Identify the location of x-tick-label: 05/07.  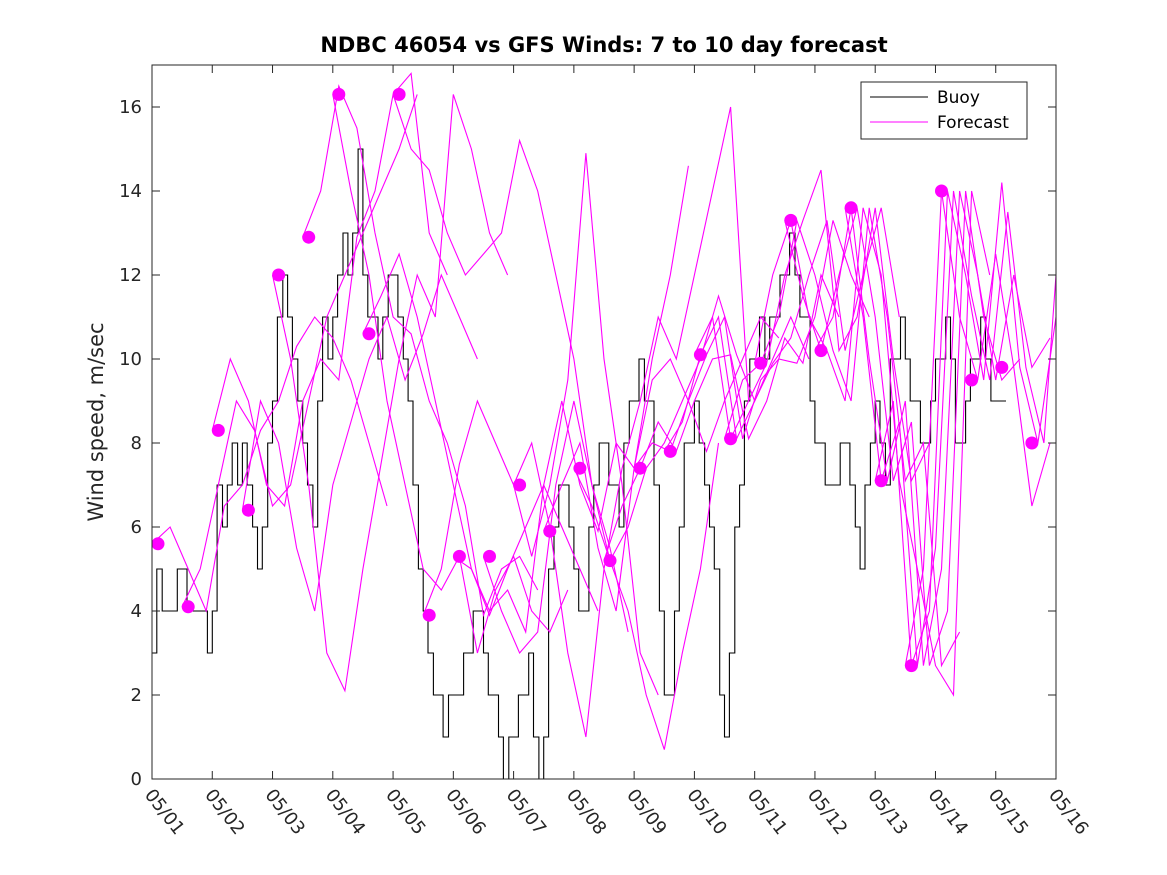
(526, 812).